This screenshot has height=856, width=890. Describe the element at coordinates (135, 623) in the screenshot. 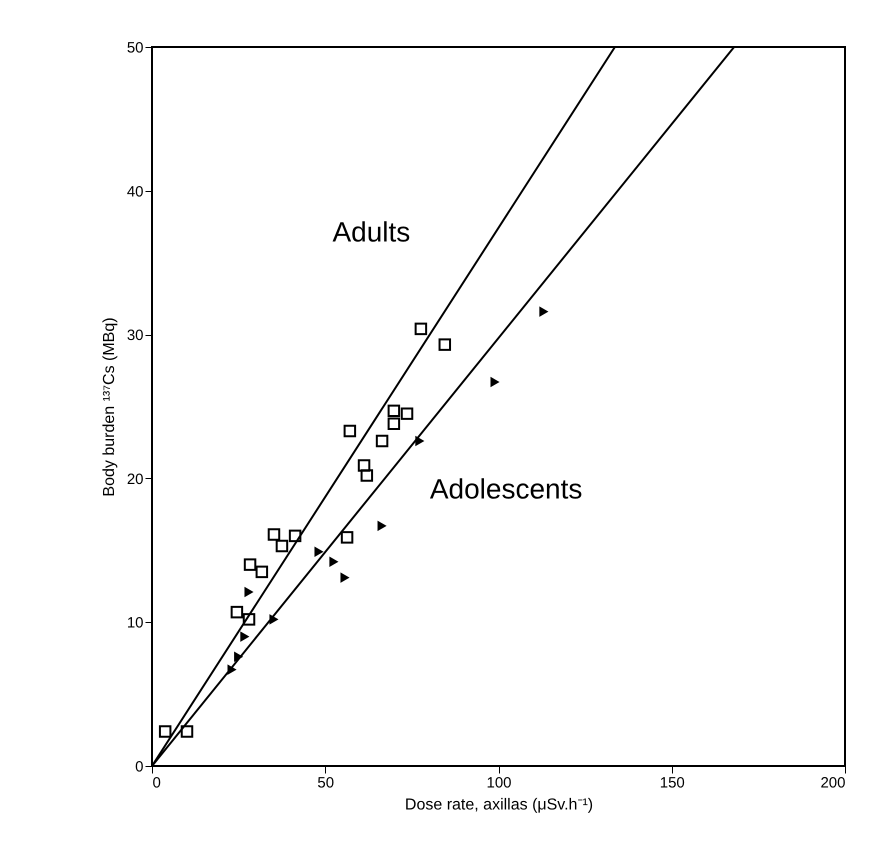

I see `y-tick-label: 10` at that location.